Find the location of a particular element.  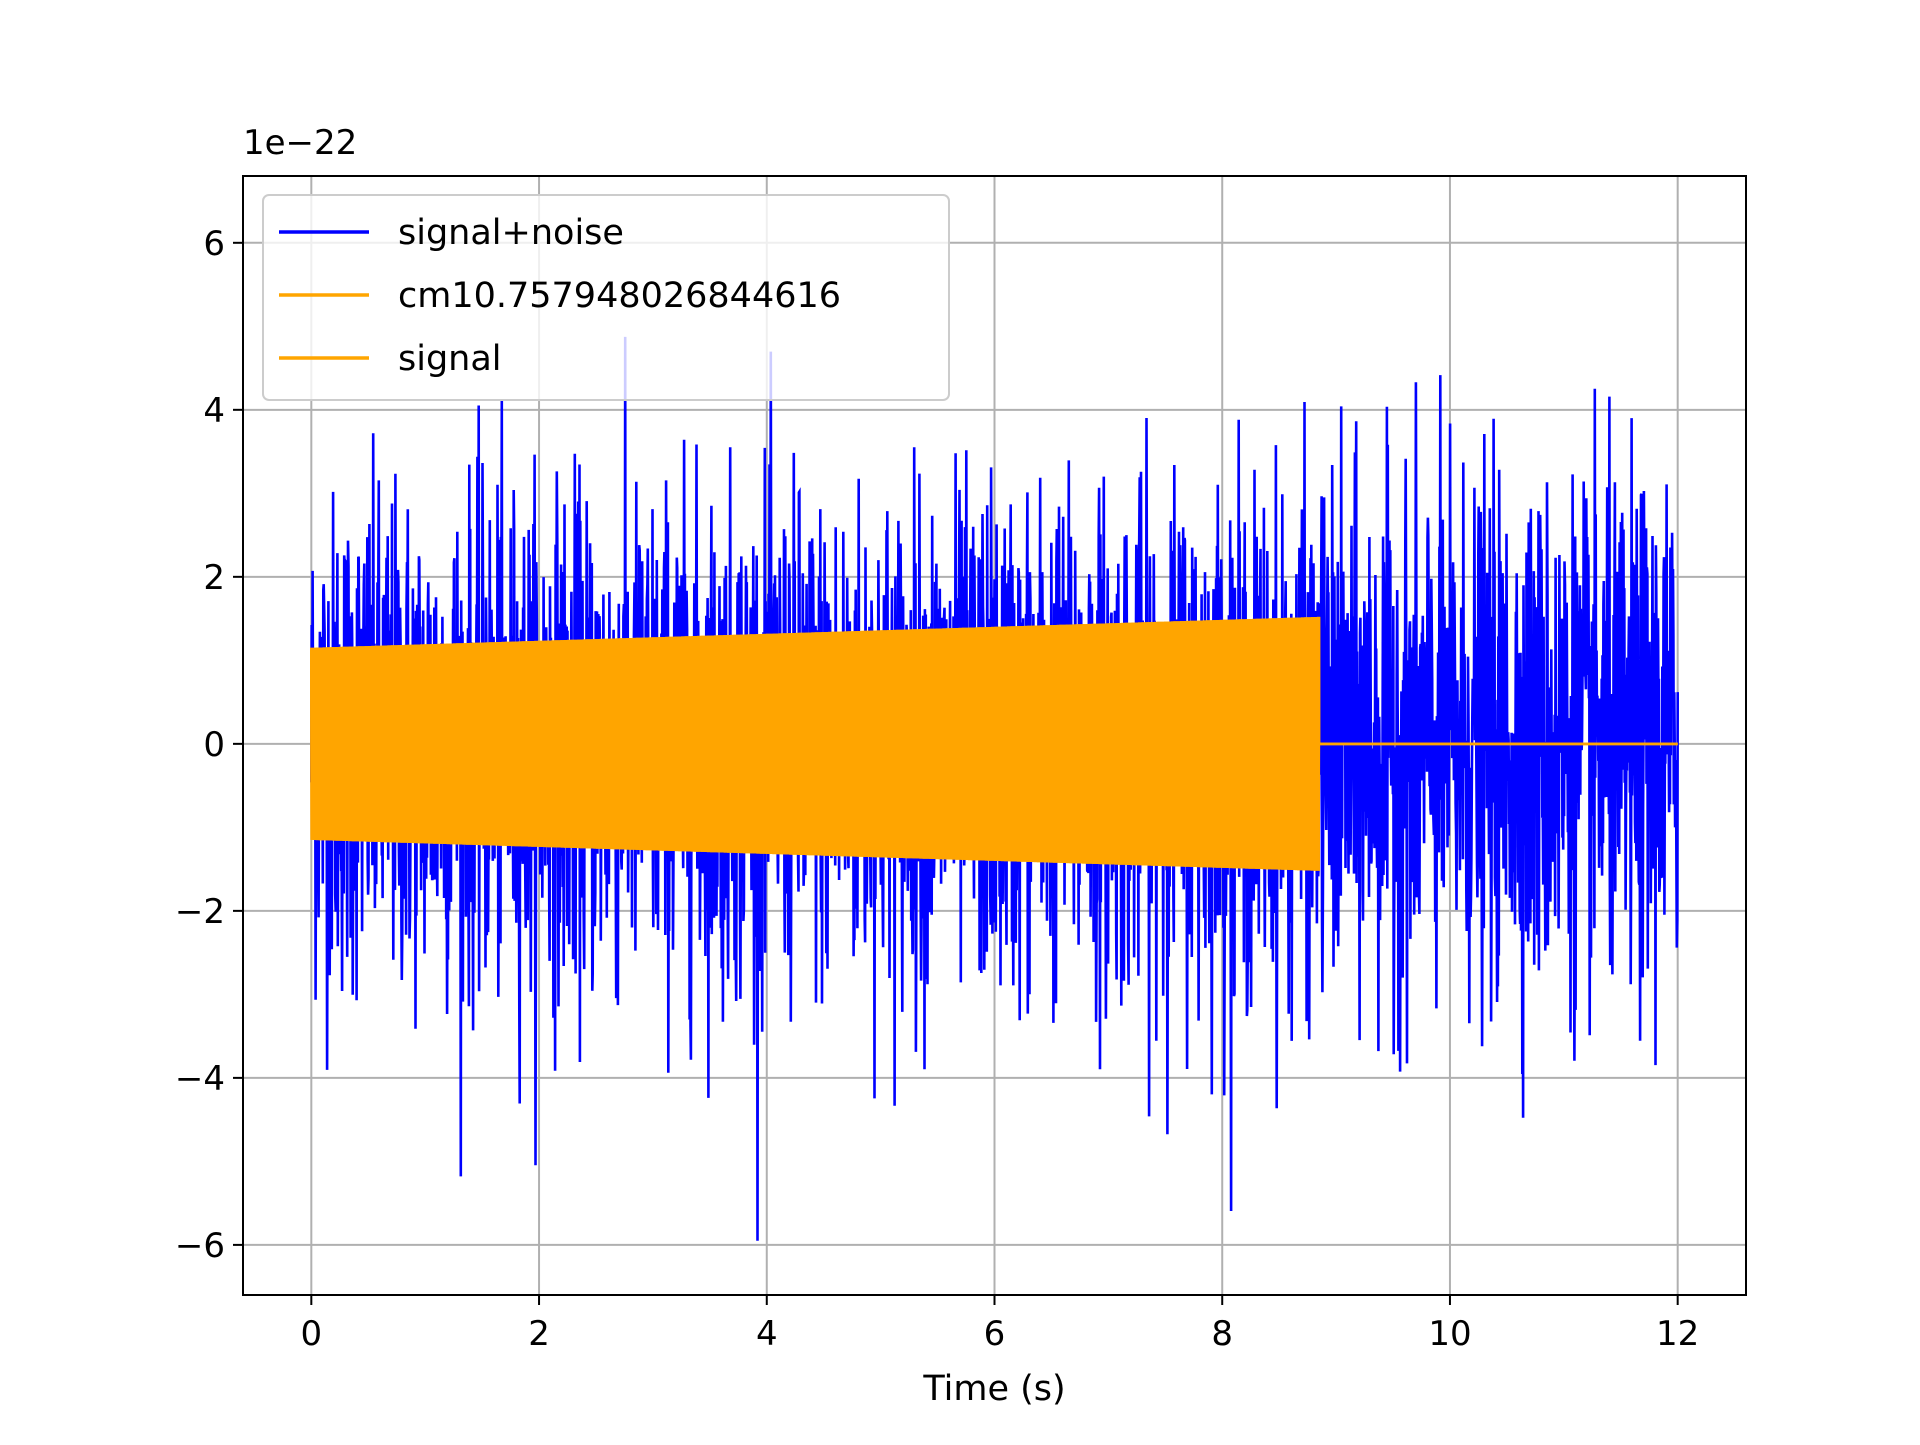

x-tick-label: 4 is located at coordinates (767, 1334).